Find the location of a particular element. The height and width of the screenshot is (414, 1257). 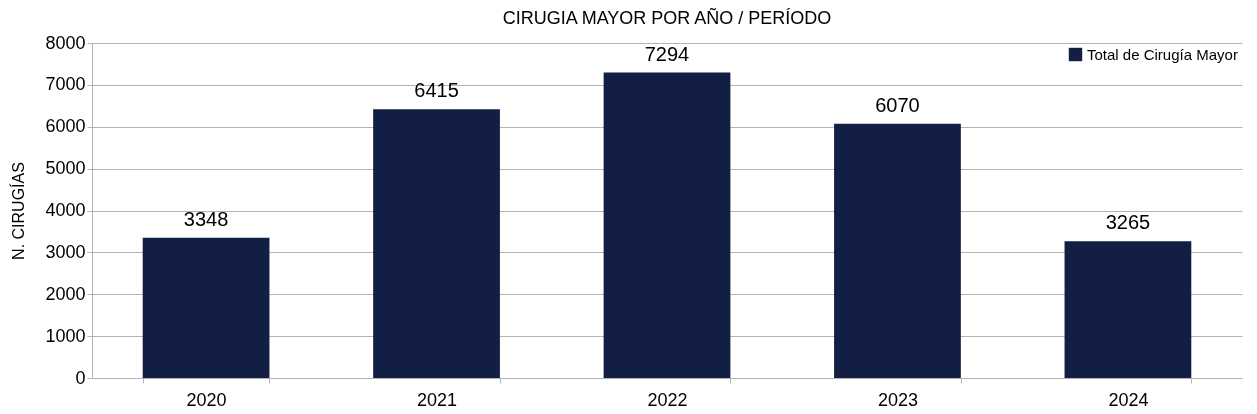

legend-label: Total de Cirugía Mayor is located at coordinates (1162, 54).